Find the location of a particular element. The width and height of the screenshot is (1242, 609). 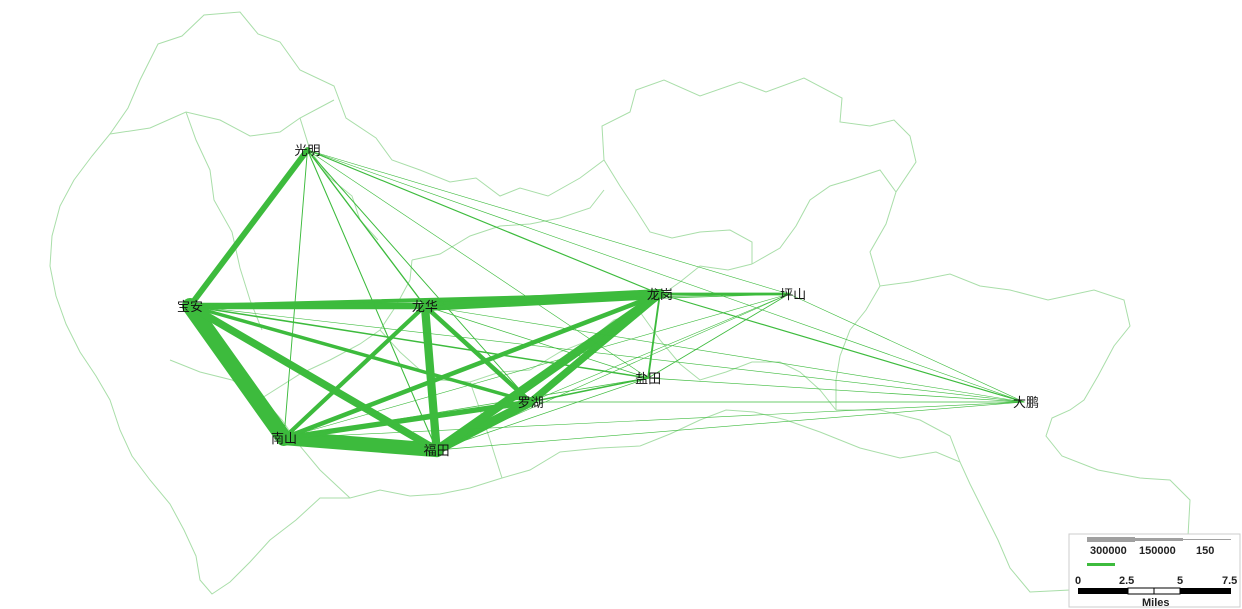

flow-nanshan-pingshan is located at coordinates (536, 366).